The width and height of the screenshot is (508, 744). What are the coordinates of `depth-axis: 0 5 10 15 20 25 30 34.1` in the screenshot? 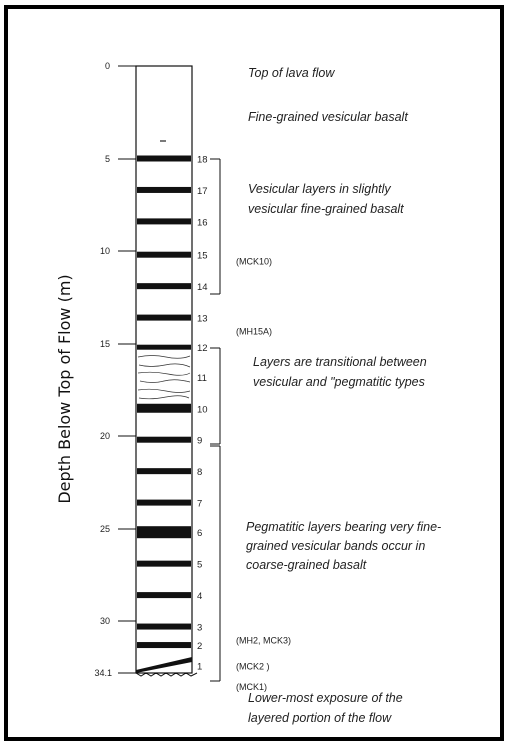 It's located at (115, 369).